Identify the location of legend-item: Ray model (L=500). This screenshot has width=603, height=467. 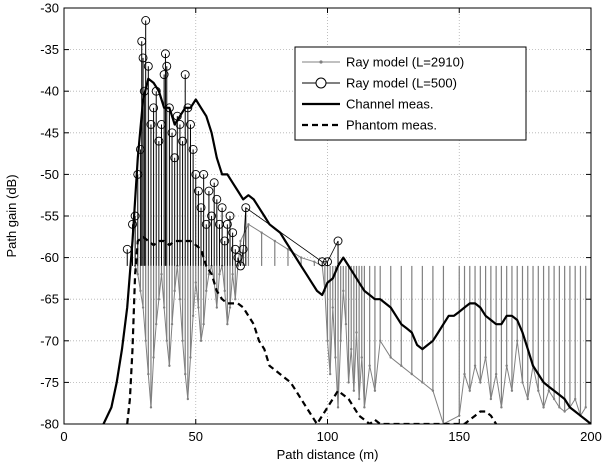
(379, 83).